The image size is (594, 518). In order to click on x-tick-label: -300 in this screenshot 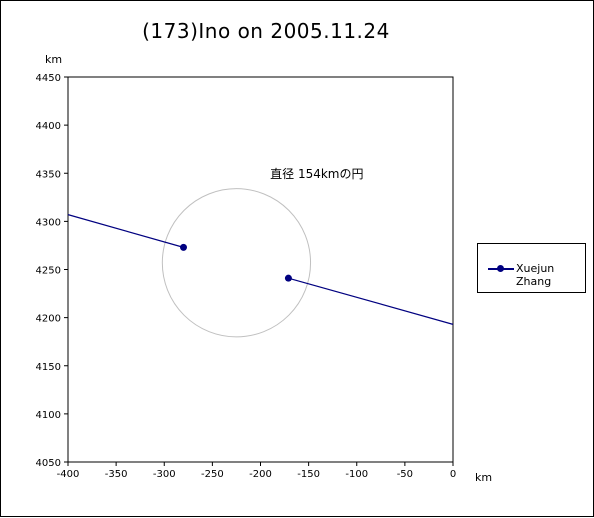, I will do `click(164, 474)`.